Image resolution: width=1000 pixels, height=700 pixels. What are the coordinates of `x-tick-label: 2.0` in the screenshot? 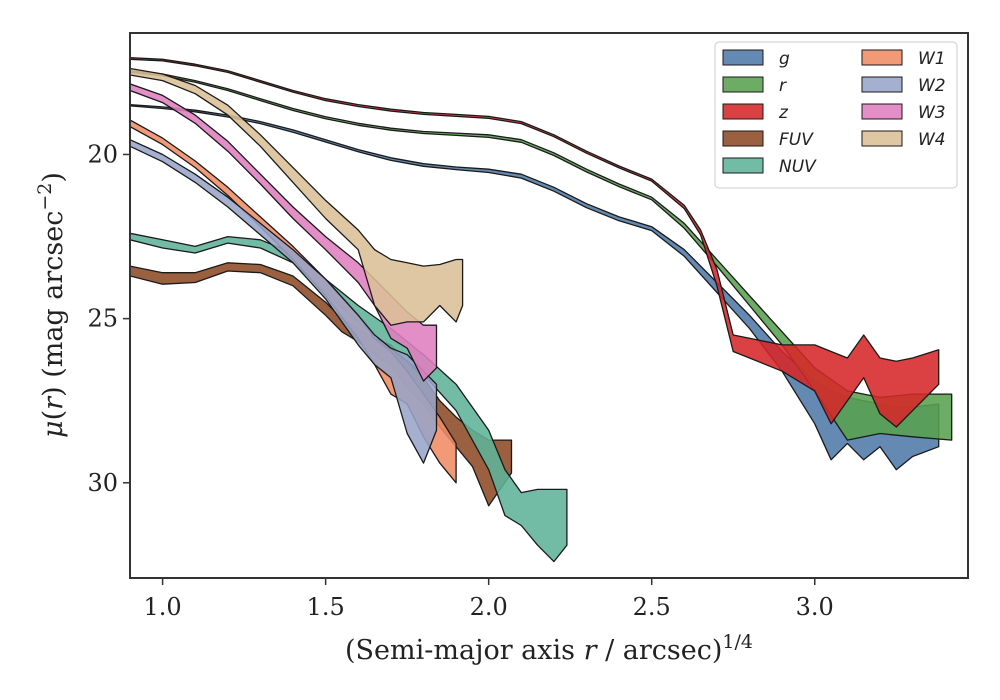 It's located at (489, 607).